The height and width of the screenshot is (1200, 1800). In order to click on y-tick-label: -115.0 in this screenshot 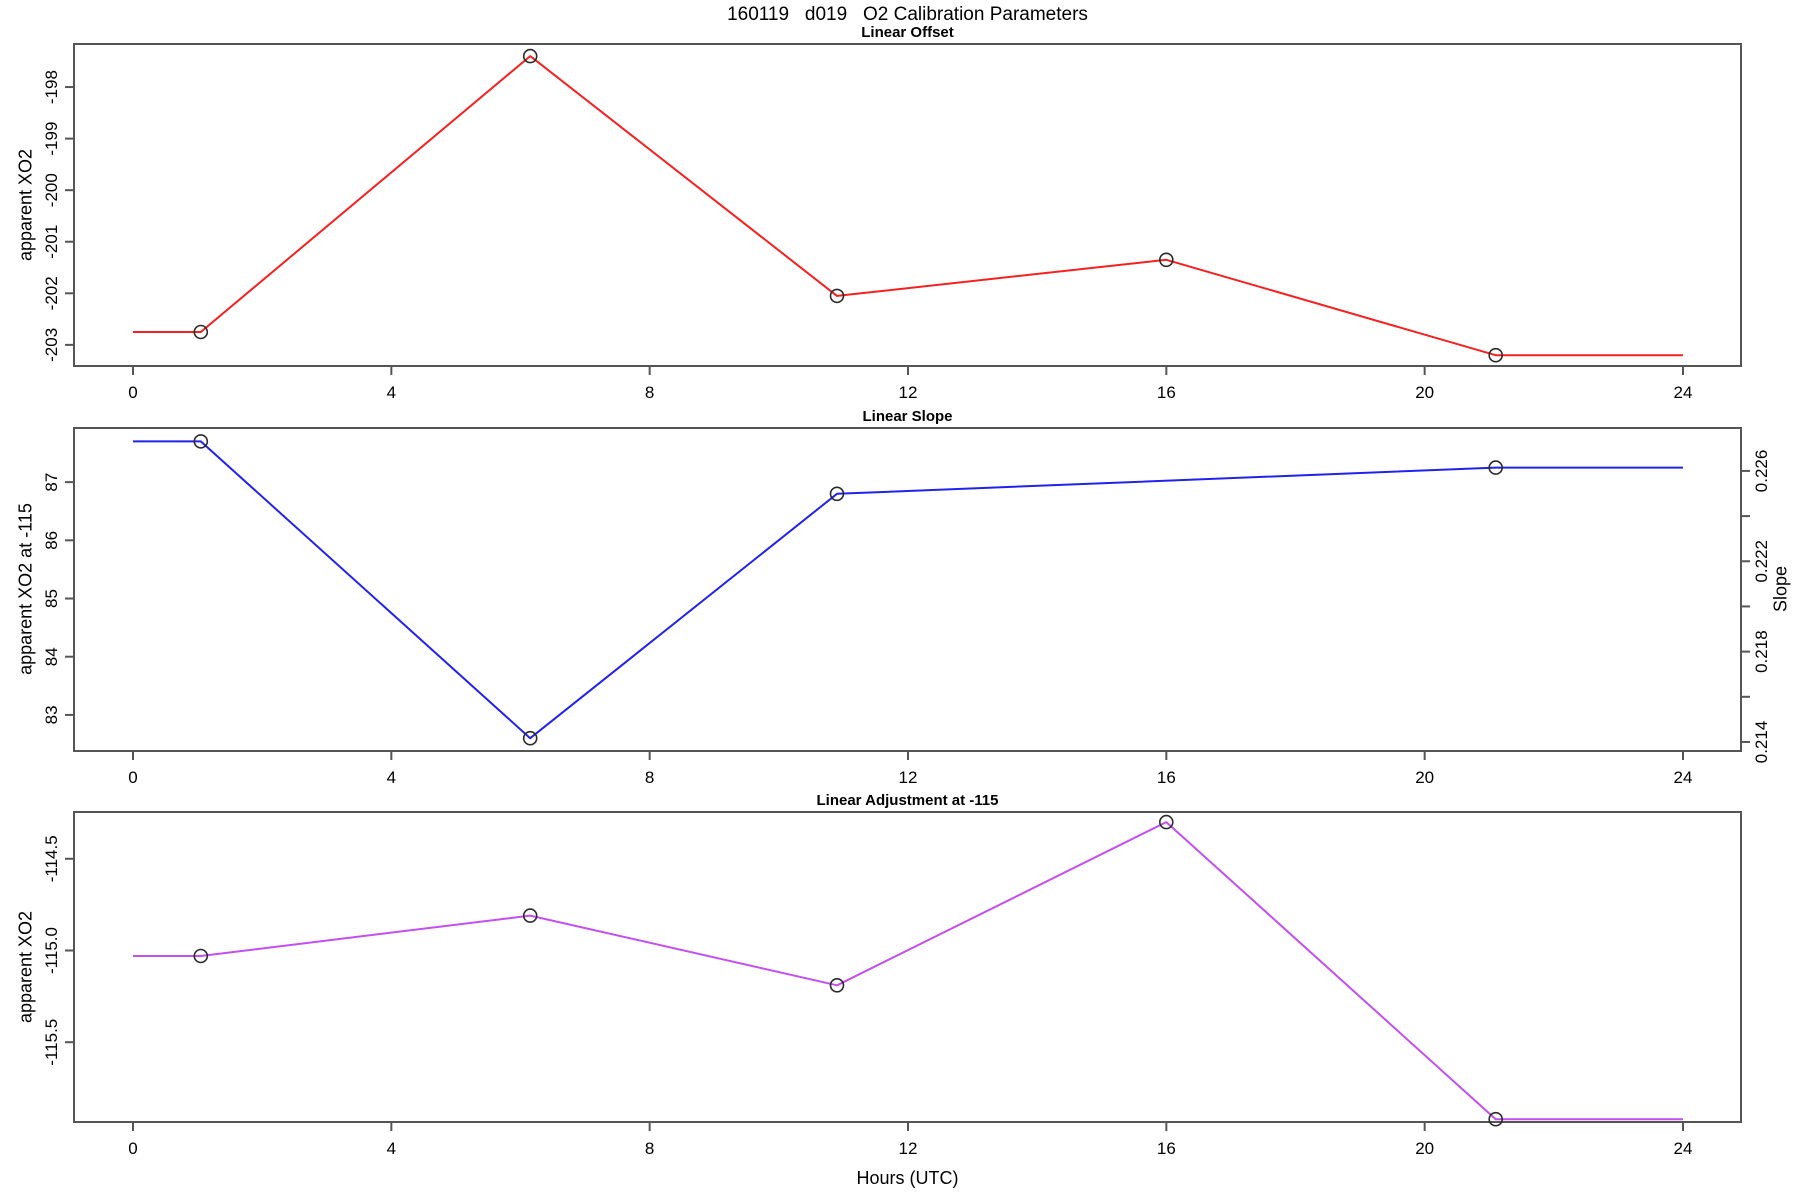, I will do `click(51, 950)`.